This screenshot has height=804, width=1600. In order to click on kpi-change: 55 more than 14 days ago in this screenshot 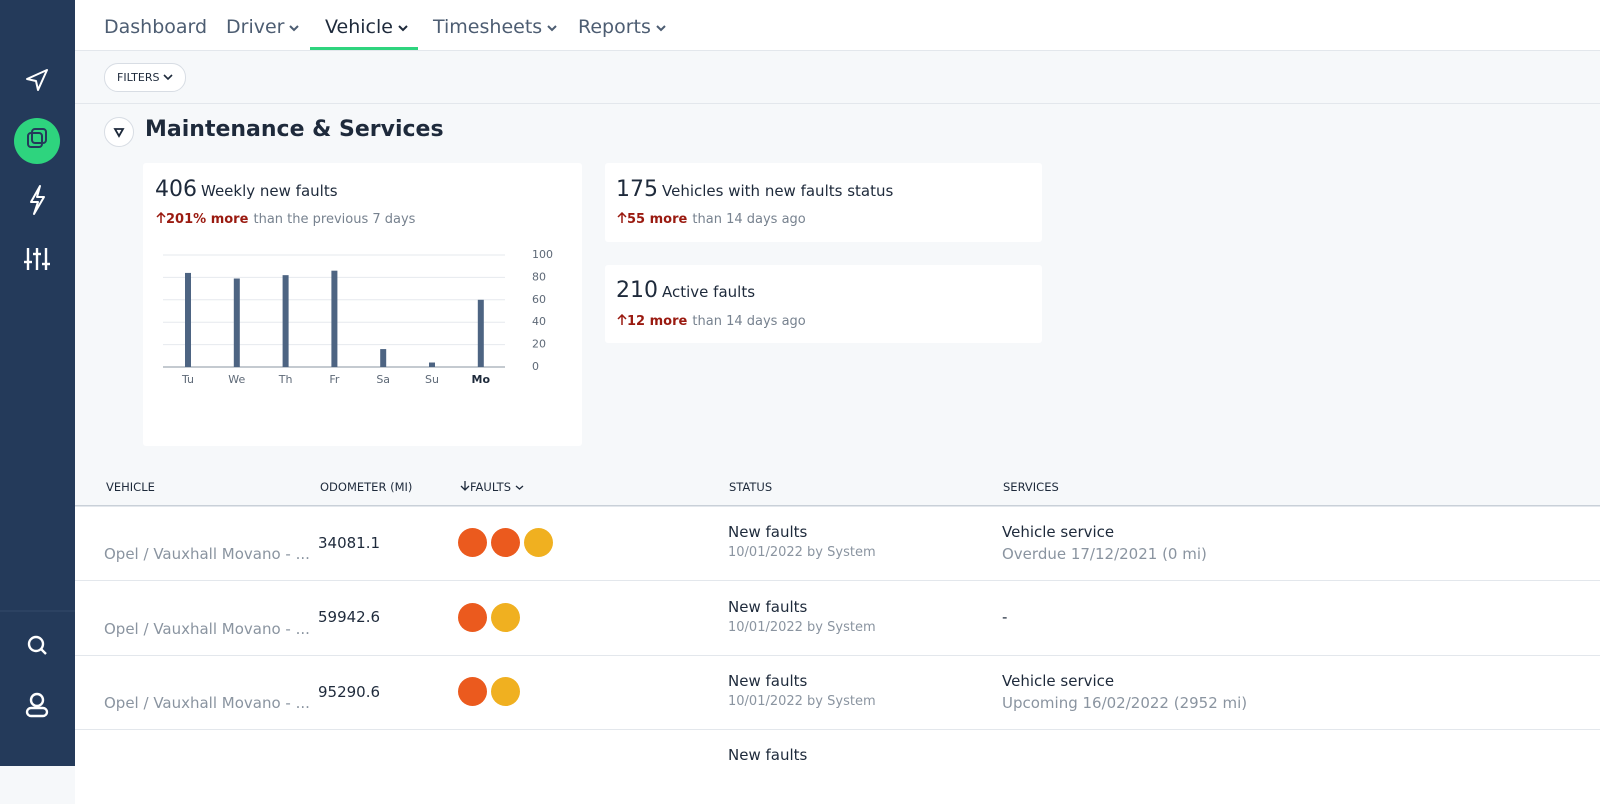, I will do `click(711, 217)`.